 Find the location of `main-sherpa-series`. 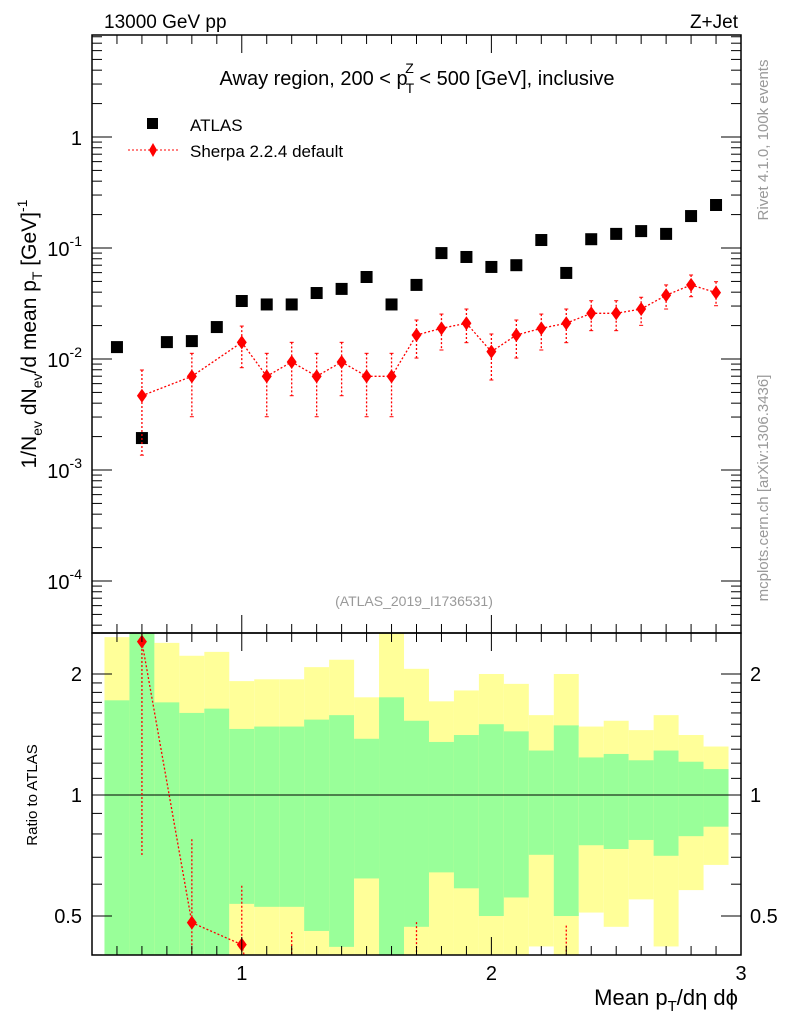

main-sherpa-series is located at coordinates (429, 365).